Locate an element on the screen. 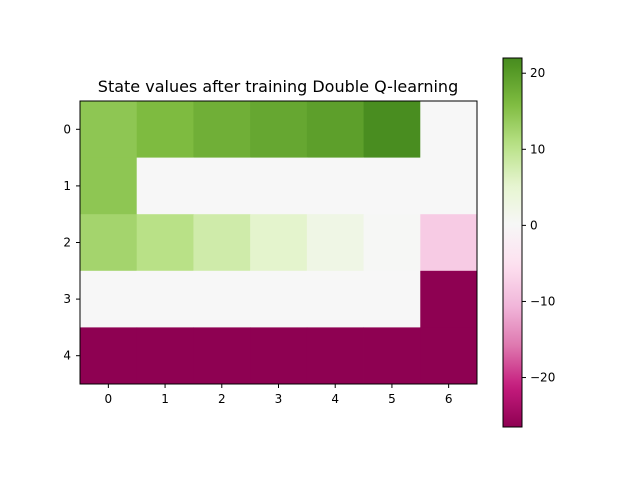  x-tick-label: 1 is located at coordinates (165, 399).